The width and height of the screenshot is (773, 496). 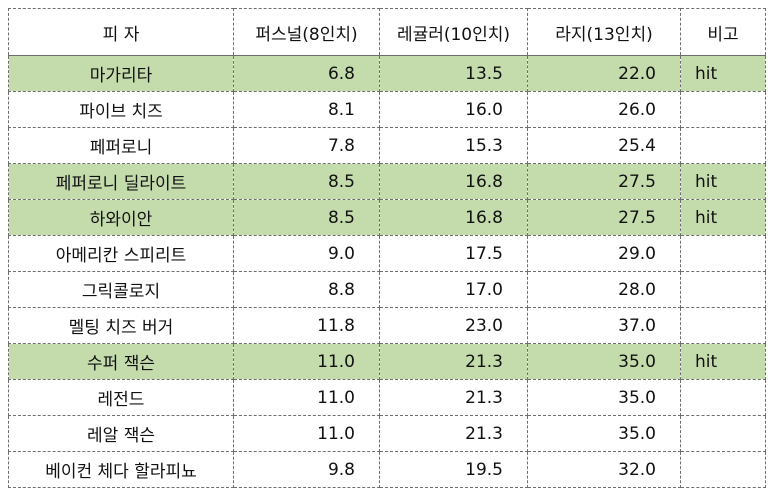 What do you see at coordinates (723, 32) in the screenshot?
I see `header-note: 비고` at bounding box center [723, 32].